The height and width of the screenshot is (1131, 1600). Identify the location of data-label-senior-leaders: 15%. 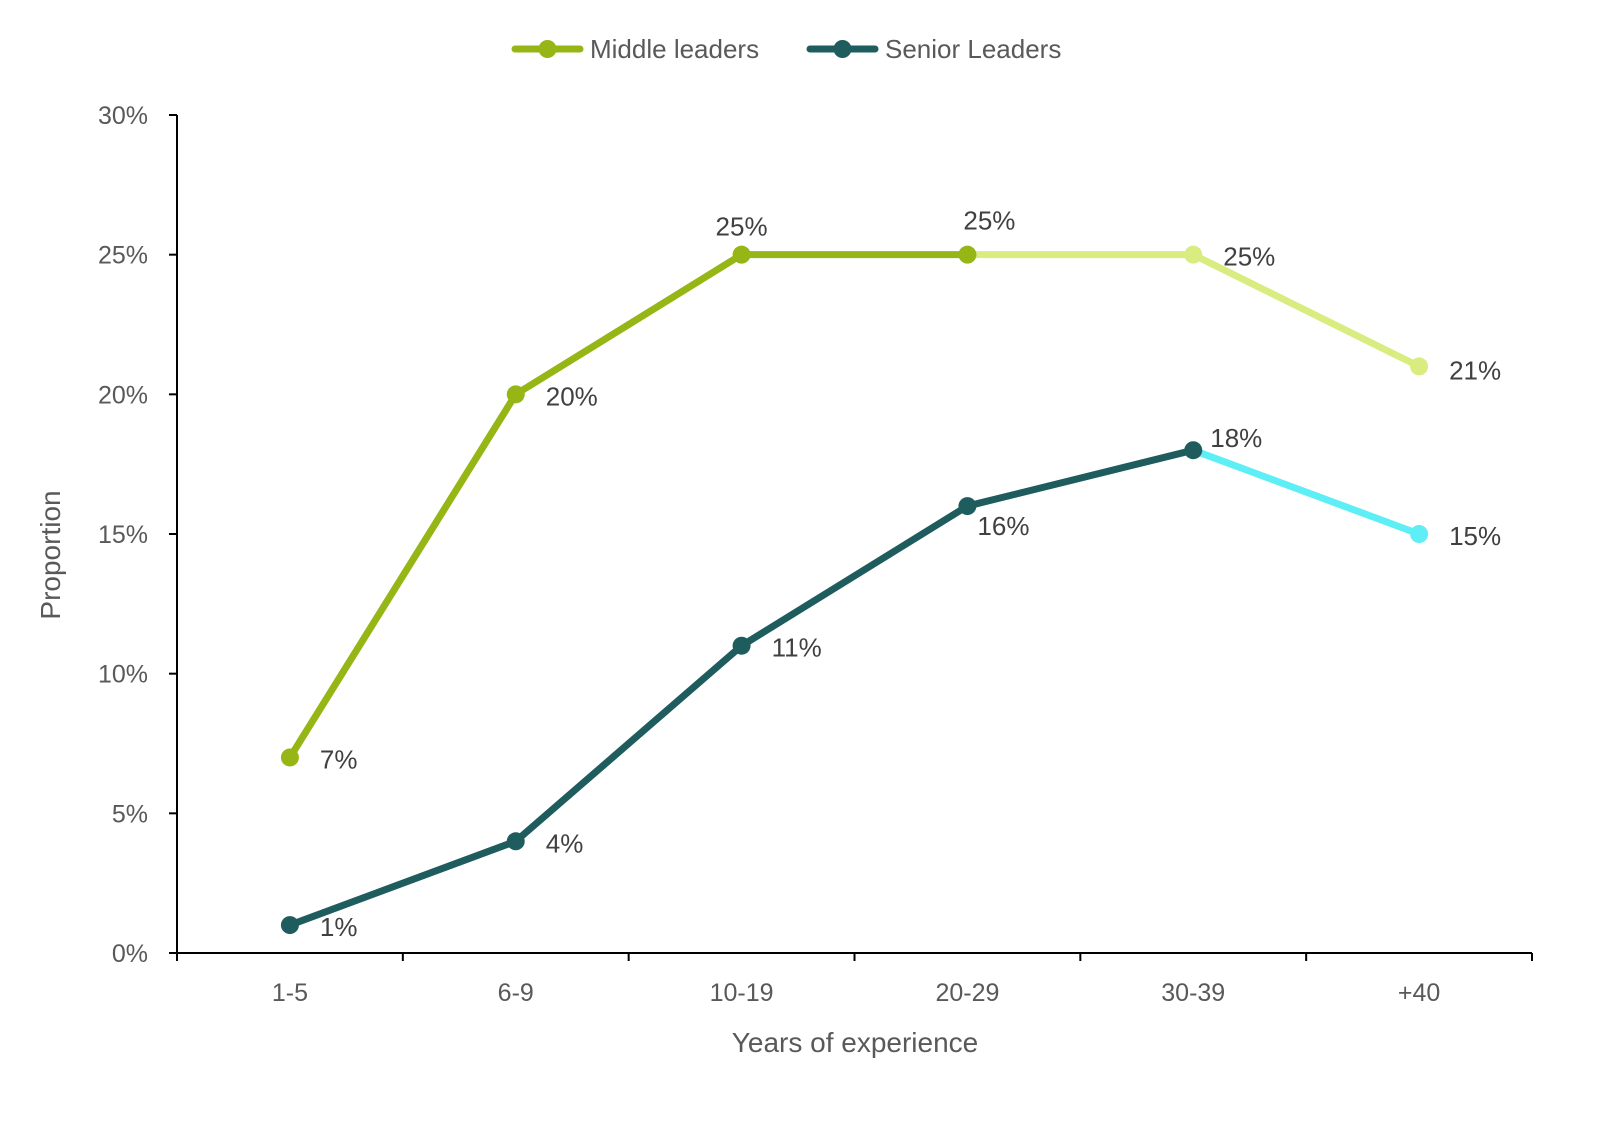
(1475, 536).